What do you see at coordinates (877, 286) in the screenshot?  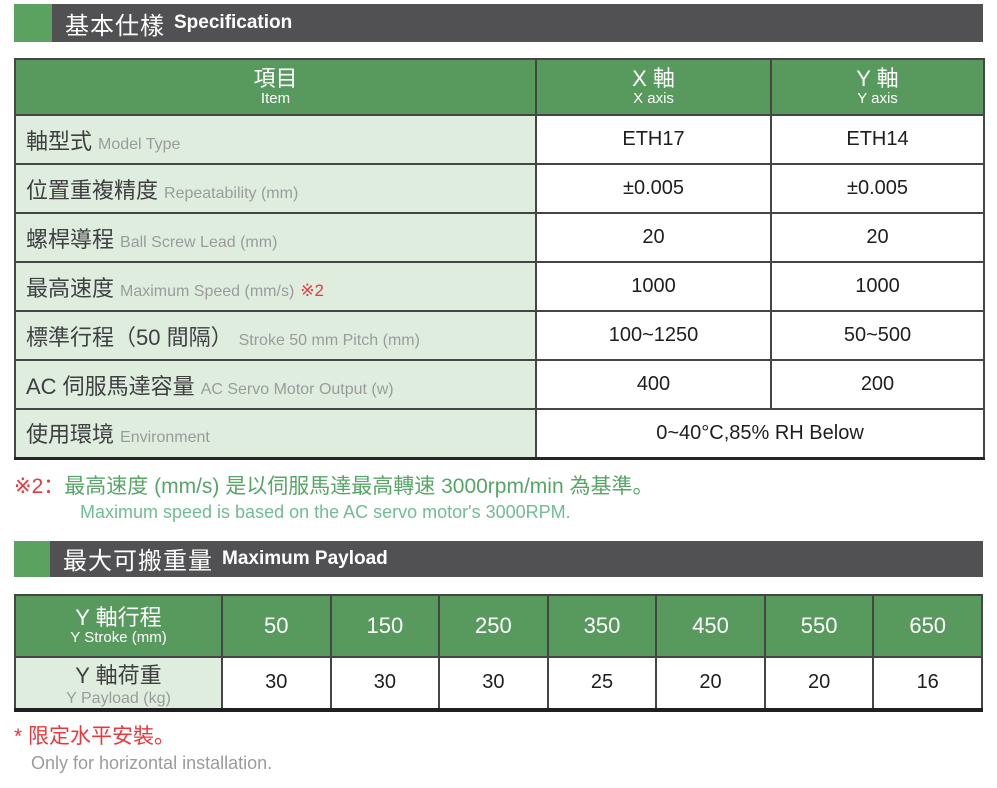 I see `y-axis-value: 1000` at bounding box center [877, 286].